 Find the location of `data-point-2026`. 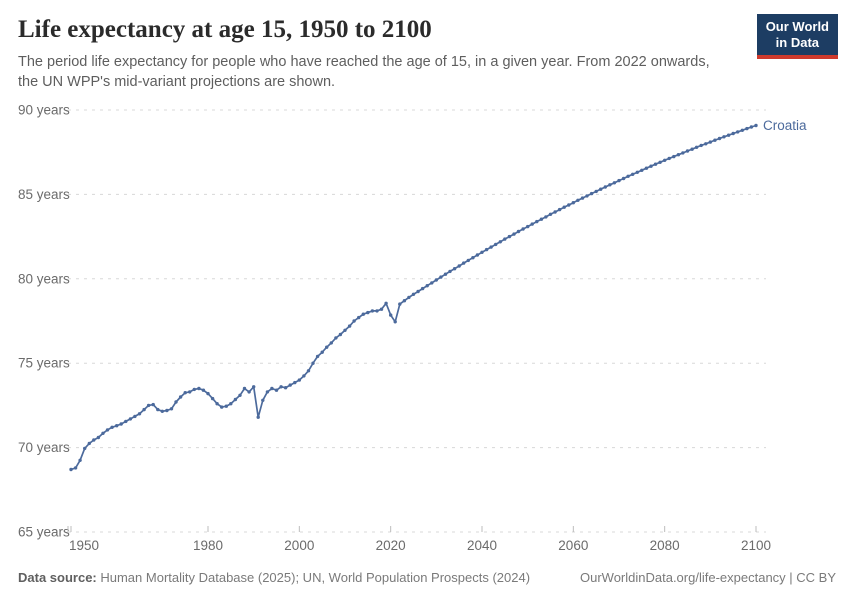

data-point-2026 is located at coordinates (418, 291).